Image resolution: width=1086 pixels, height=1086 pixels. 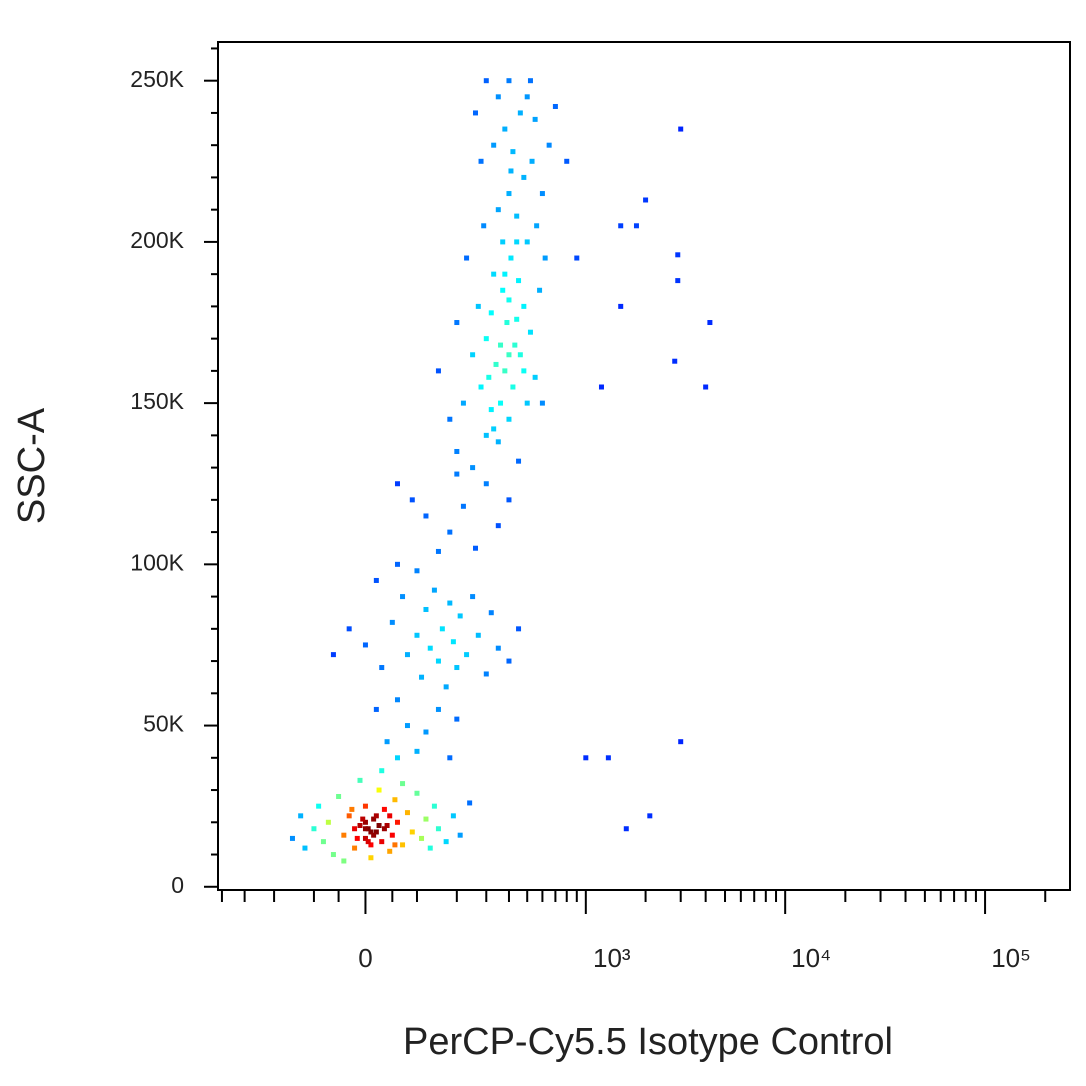 I want to click on y-tick-label: 0, so click(x=177, y=885).